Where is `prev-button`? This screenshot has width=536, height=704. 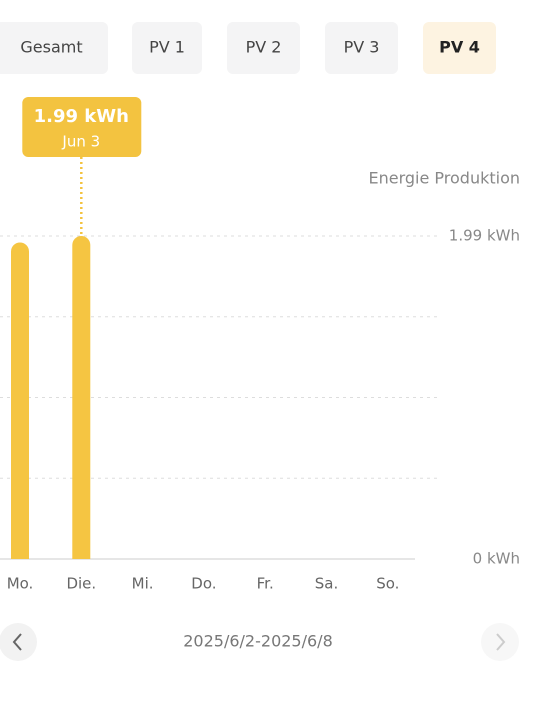
prev-button is located at coordinates (18, 642).